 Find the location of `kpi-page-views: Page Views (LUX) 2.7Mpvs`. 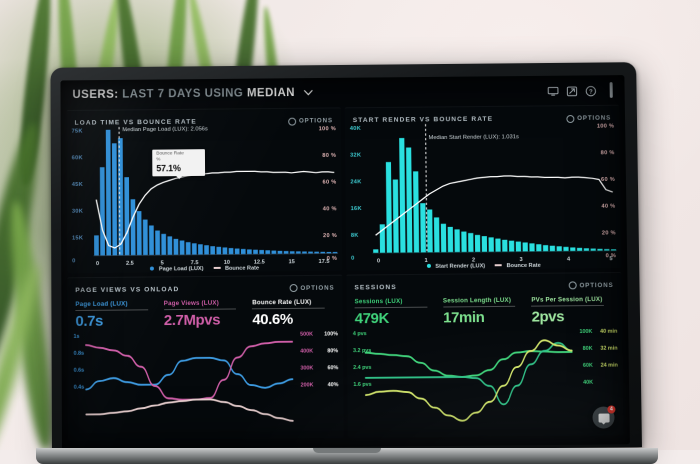

kpi-page-views: Page Views (LUX) 2.7Mpvs is located at coordinates (205, 314).